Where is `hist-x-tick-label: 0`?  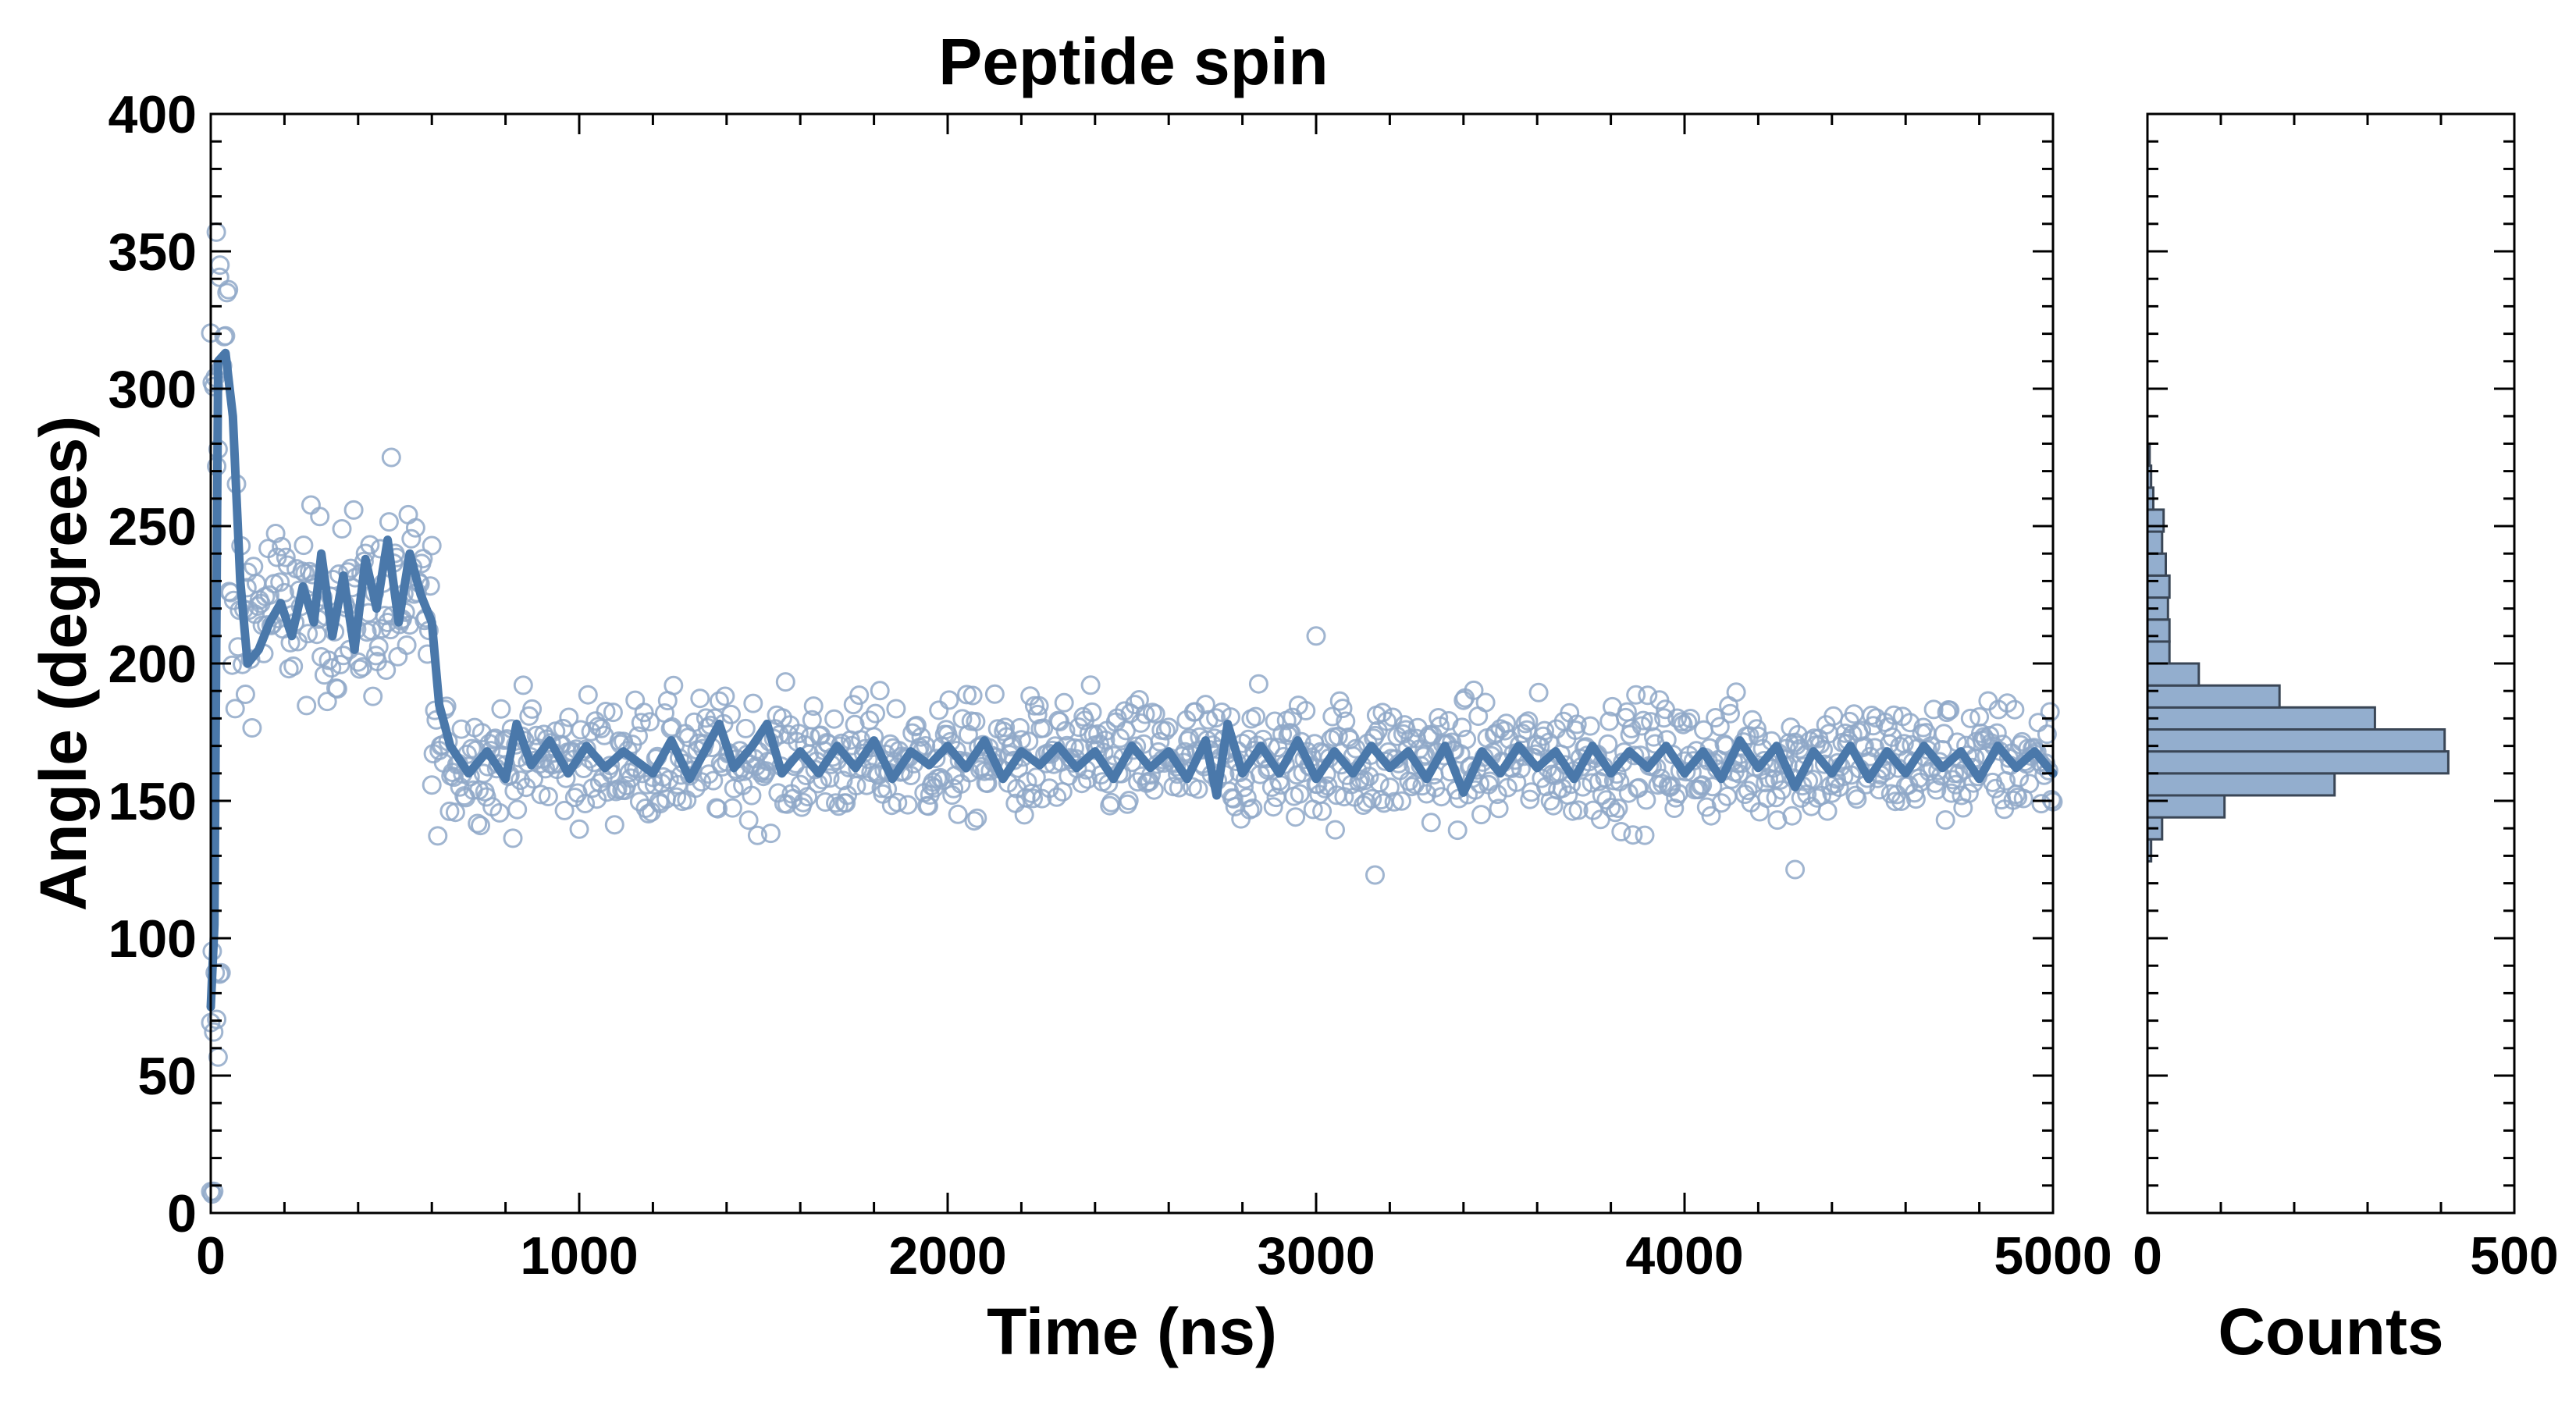 hist-x-tick-label: 0 is located at coordinates (2147, 1256).